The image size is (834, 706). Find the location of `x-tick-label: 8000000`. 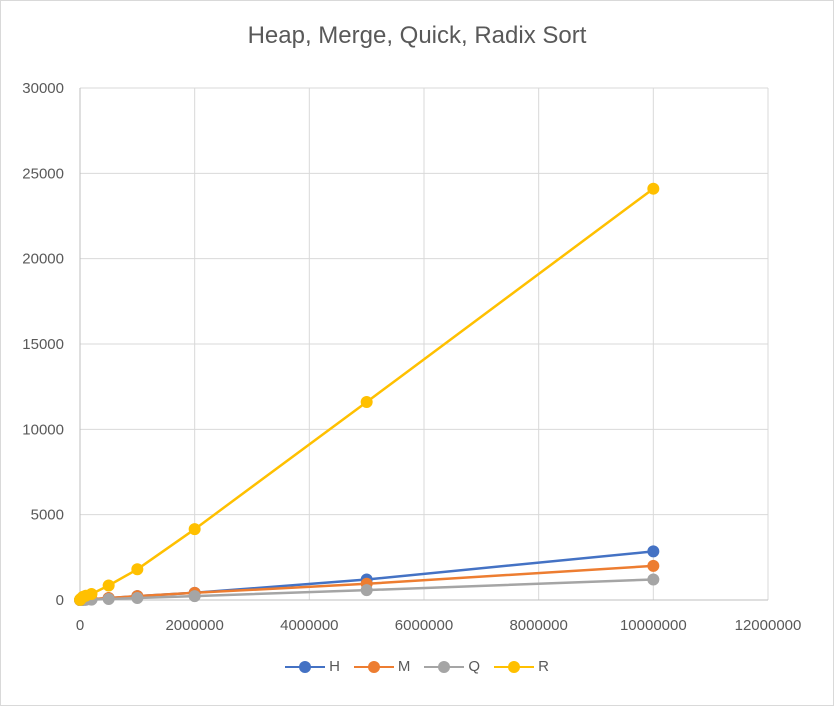

x-tick-label: 8000000 is located at coordinates (538, 625).